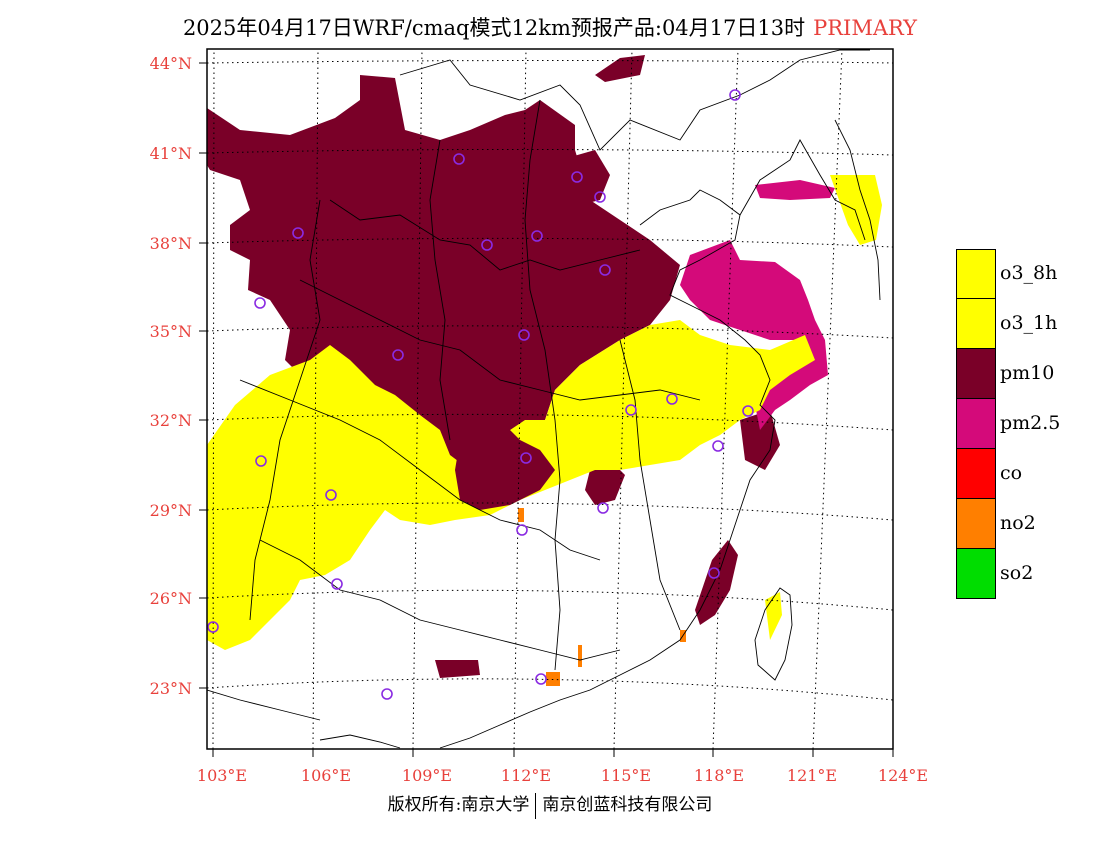 The width and height of the screenshot is (1100, 850). Describe the element at coordinates (795, 190) in the screenshot. I see `pm25-region-liaoning` at that location.